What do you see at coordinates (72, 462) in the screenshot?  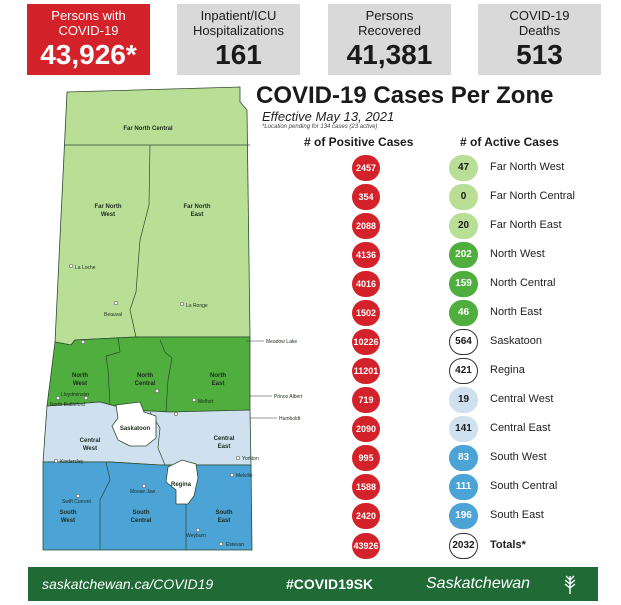 I see `map-town-kindersley: Kindersley` at bounding box center [72, 462].